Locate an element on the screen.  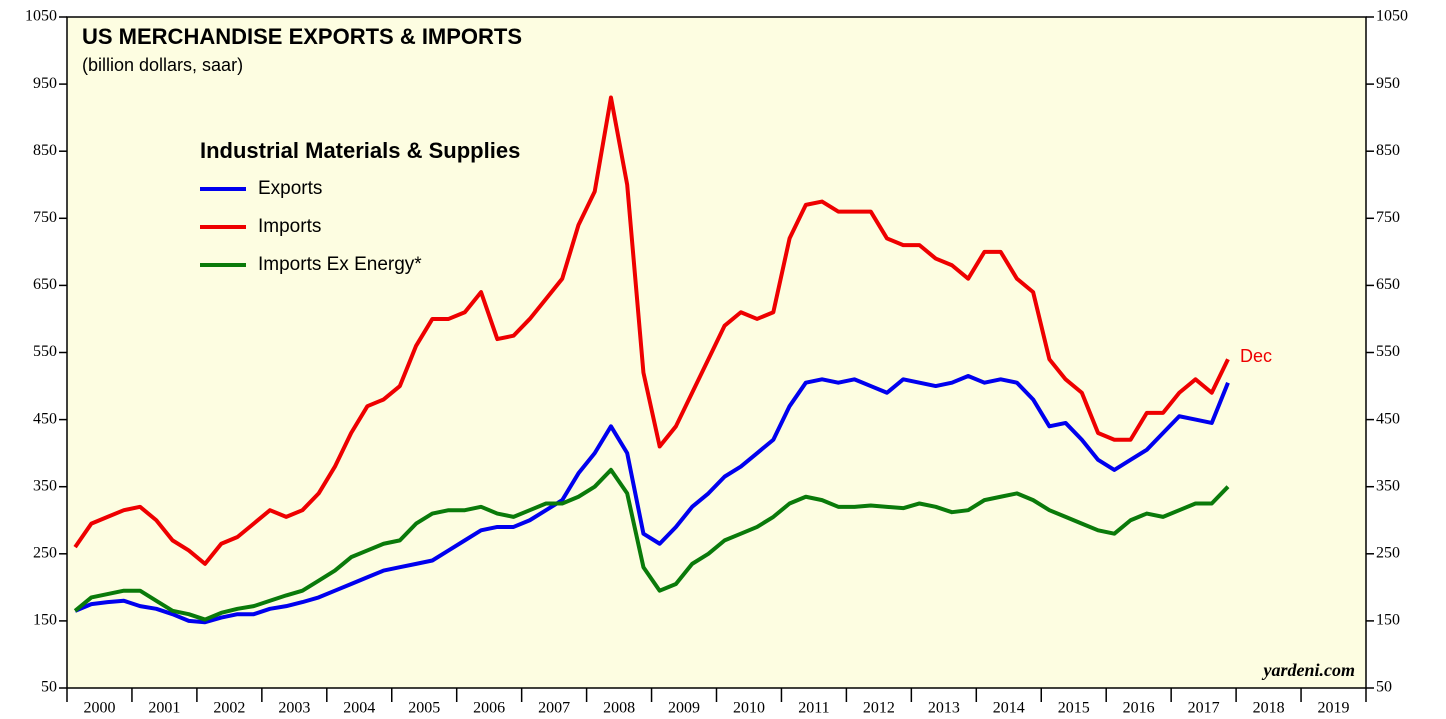
y-tick-label: 50 is located at coordinates (49, 687).